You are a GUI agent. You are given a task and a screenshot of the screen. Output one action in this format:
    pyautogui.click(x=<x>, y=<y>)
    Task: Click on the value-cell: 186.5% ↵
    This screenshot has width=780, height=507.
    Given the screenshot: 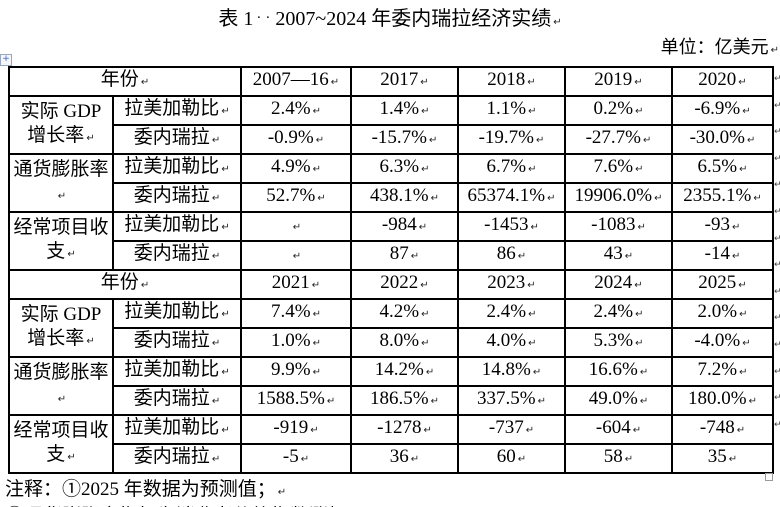 What is the action you would take?
    pyautogui.click(x=404, y=400)
    